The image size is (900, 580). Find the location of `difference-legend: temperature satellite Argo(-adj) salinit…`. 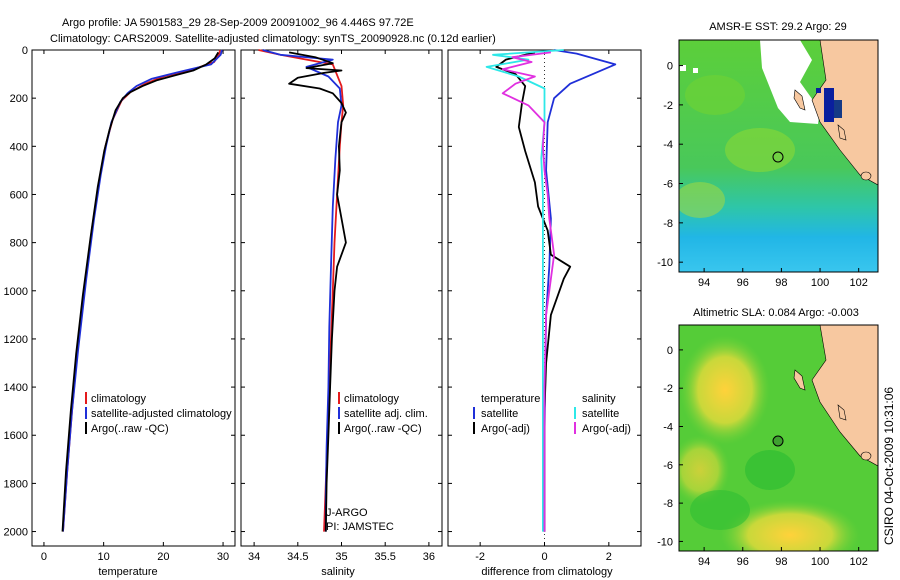

difference-legend: temperature satellite Argo(-adj) salinit… is located at coordinates (552, 414).